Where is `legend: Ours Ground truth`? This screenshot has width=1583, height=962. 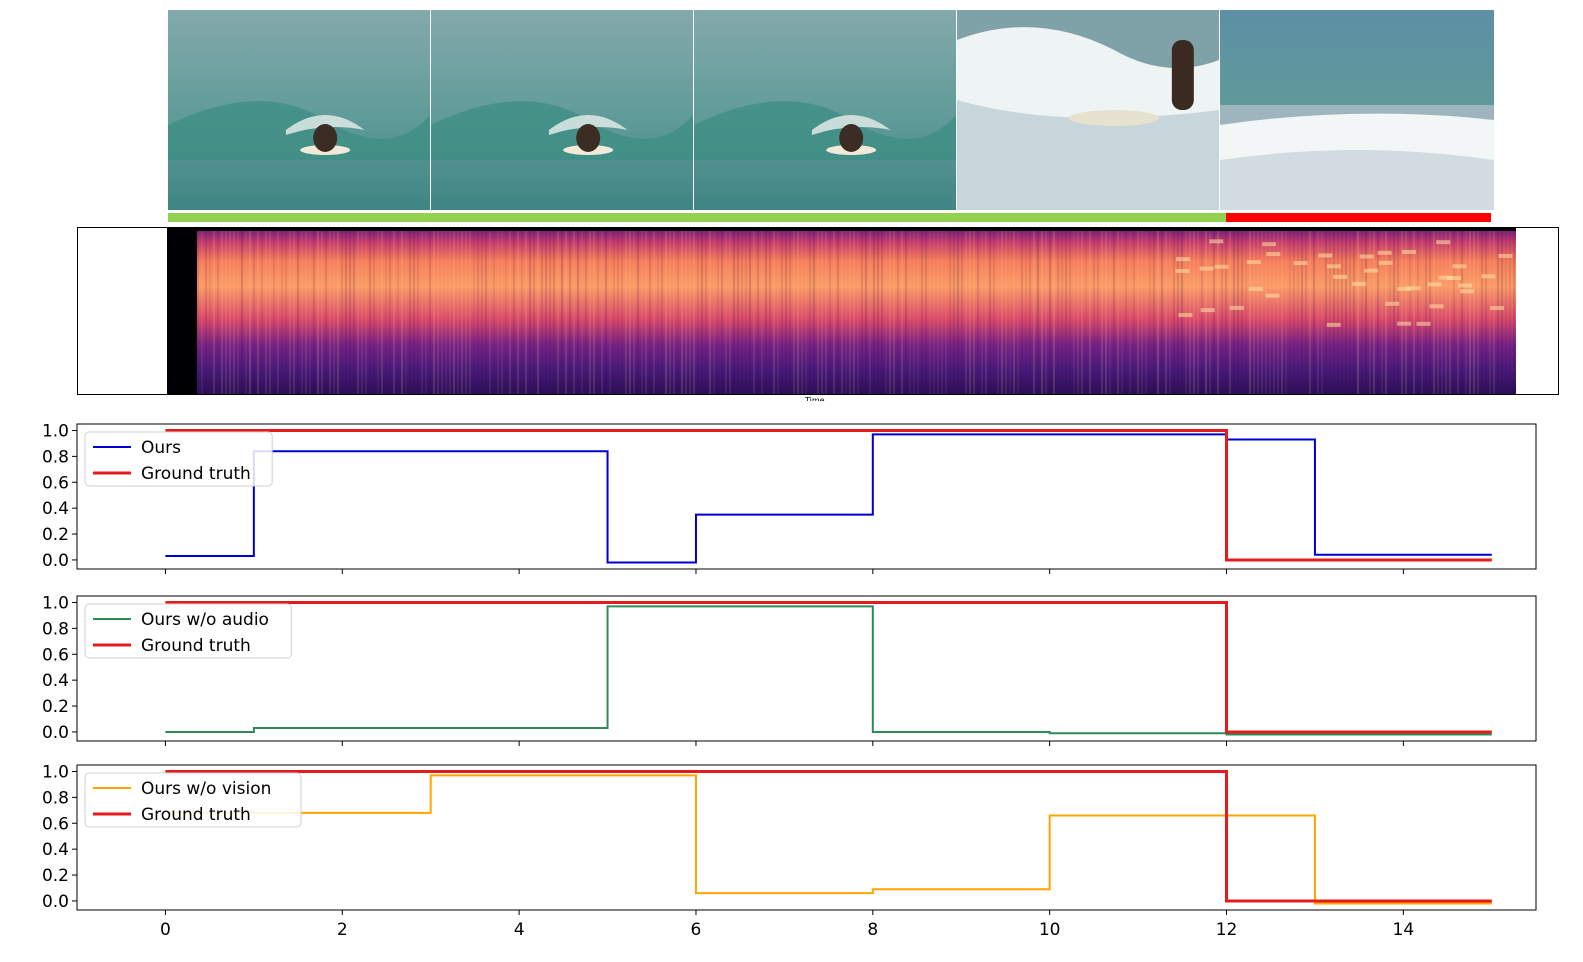 legend: Ours Ground truth is located at coordinates (178, 459).